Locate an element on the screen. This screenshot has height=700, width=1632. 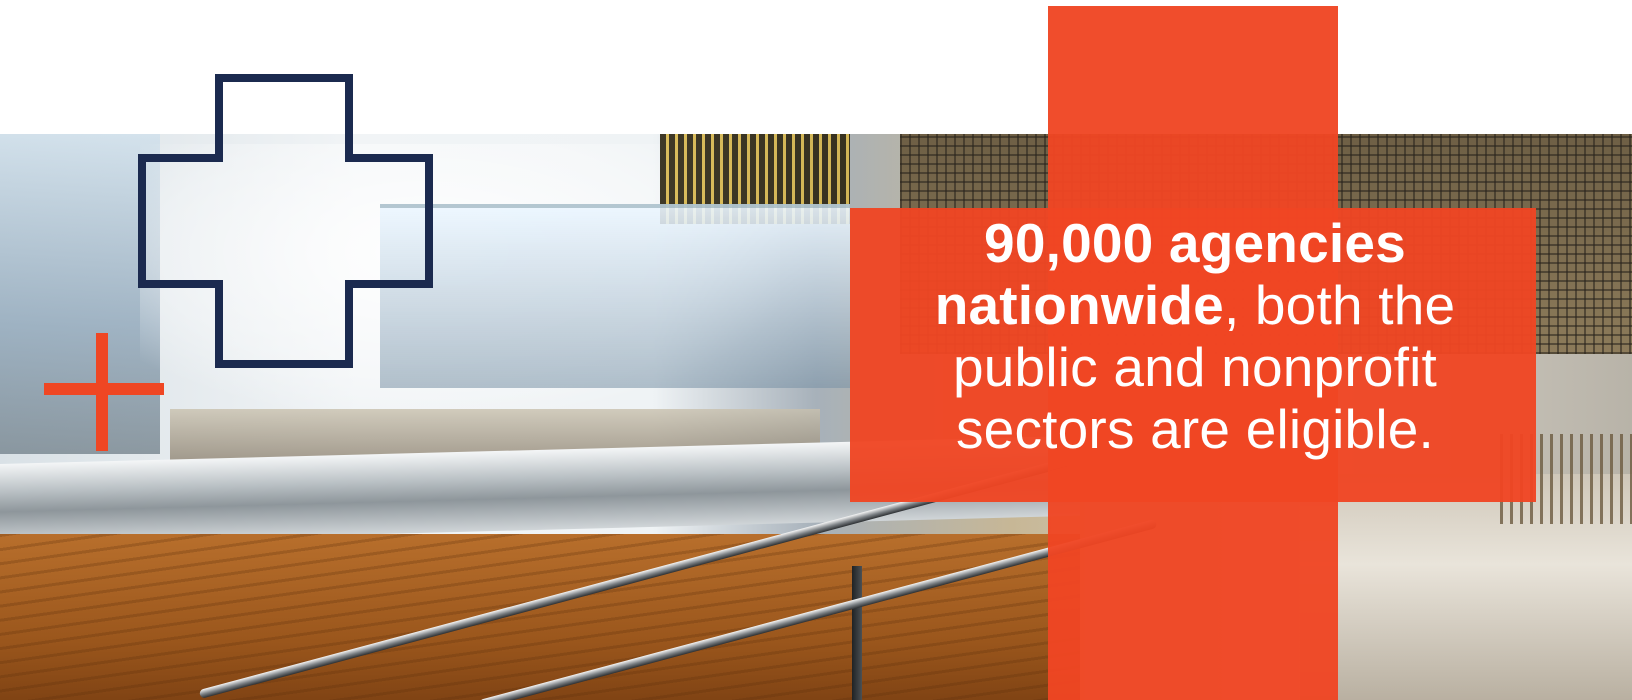
photo-rail-post is located at coordinates (857, 633).